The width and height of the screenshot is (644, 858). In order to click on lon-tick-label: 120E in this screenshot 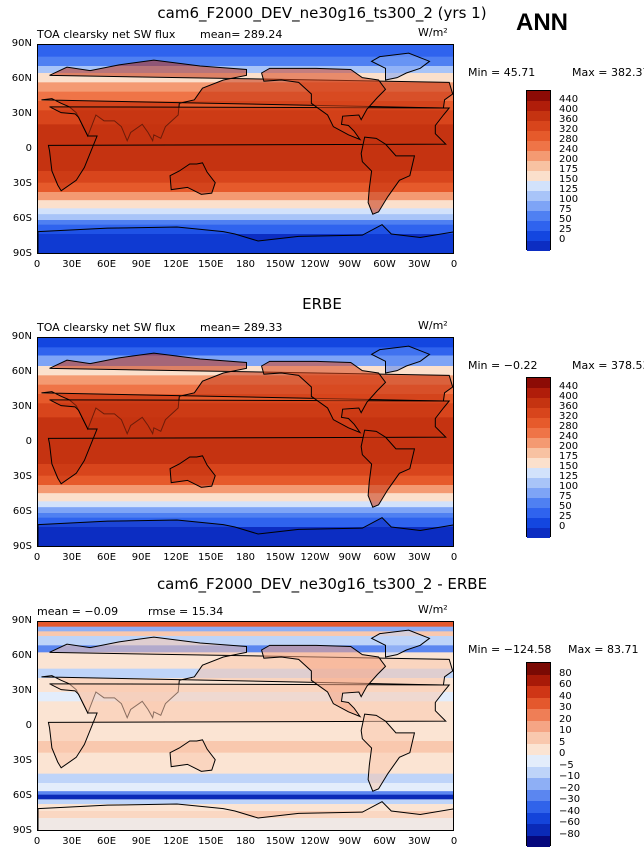, I will do `click(176, 557)`.